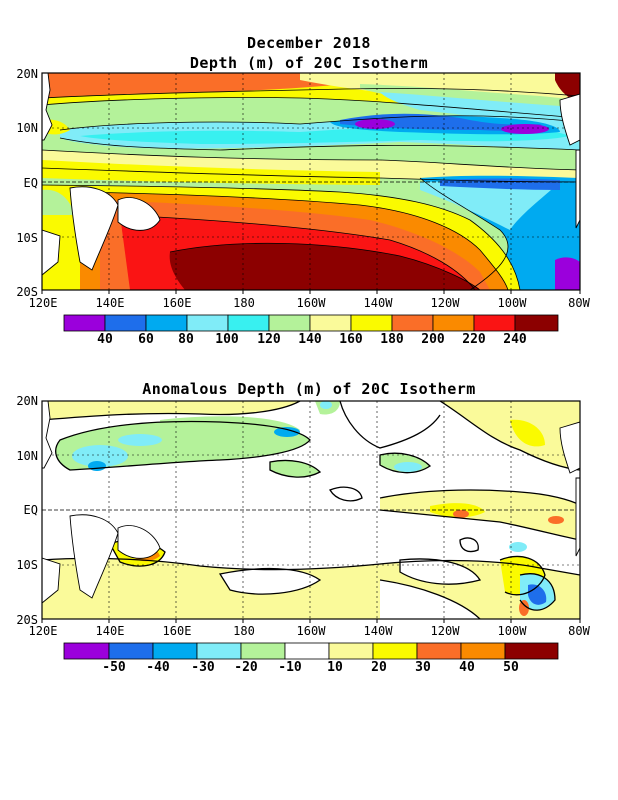 The height and width of the screenshot is (800, 618). I want to click on top-colorbar-label: 140, so click(310, 339).